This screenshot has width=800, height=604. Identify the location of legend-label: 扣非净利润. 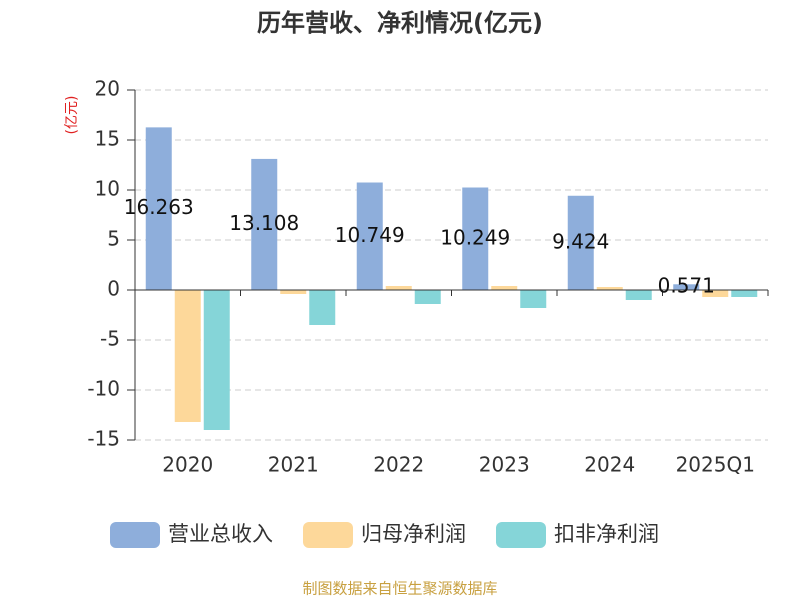
(606, 534).